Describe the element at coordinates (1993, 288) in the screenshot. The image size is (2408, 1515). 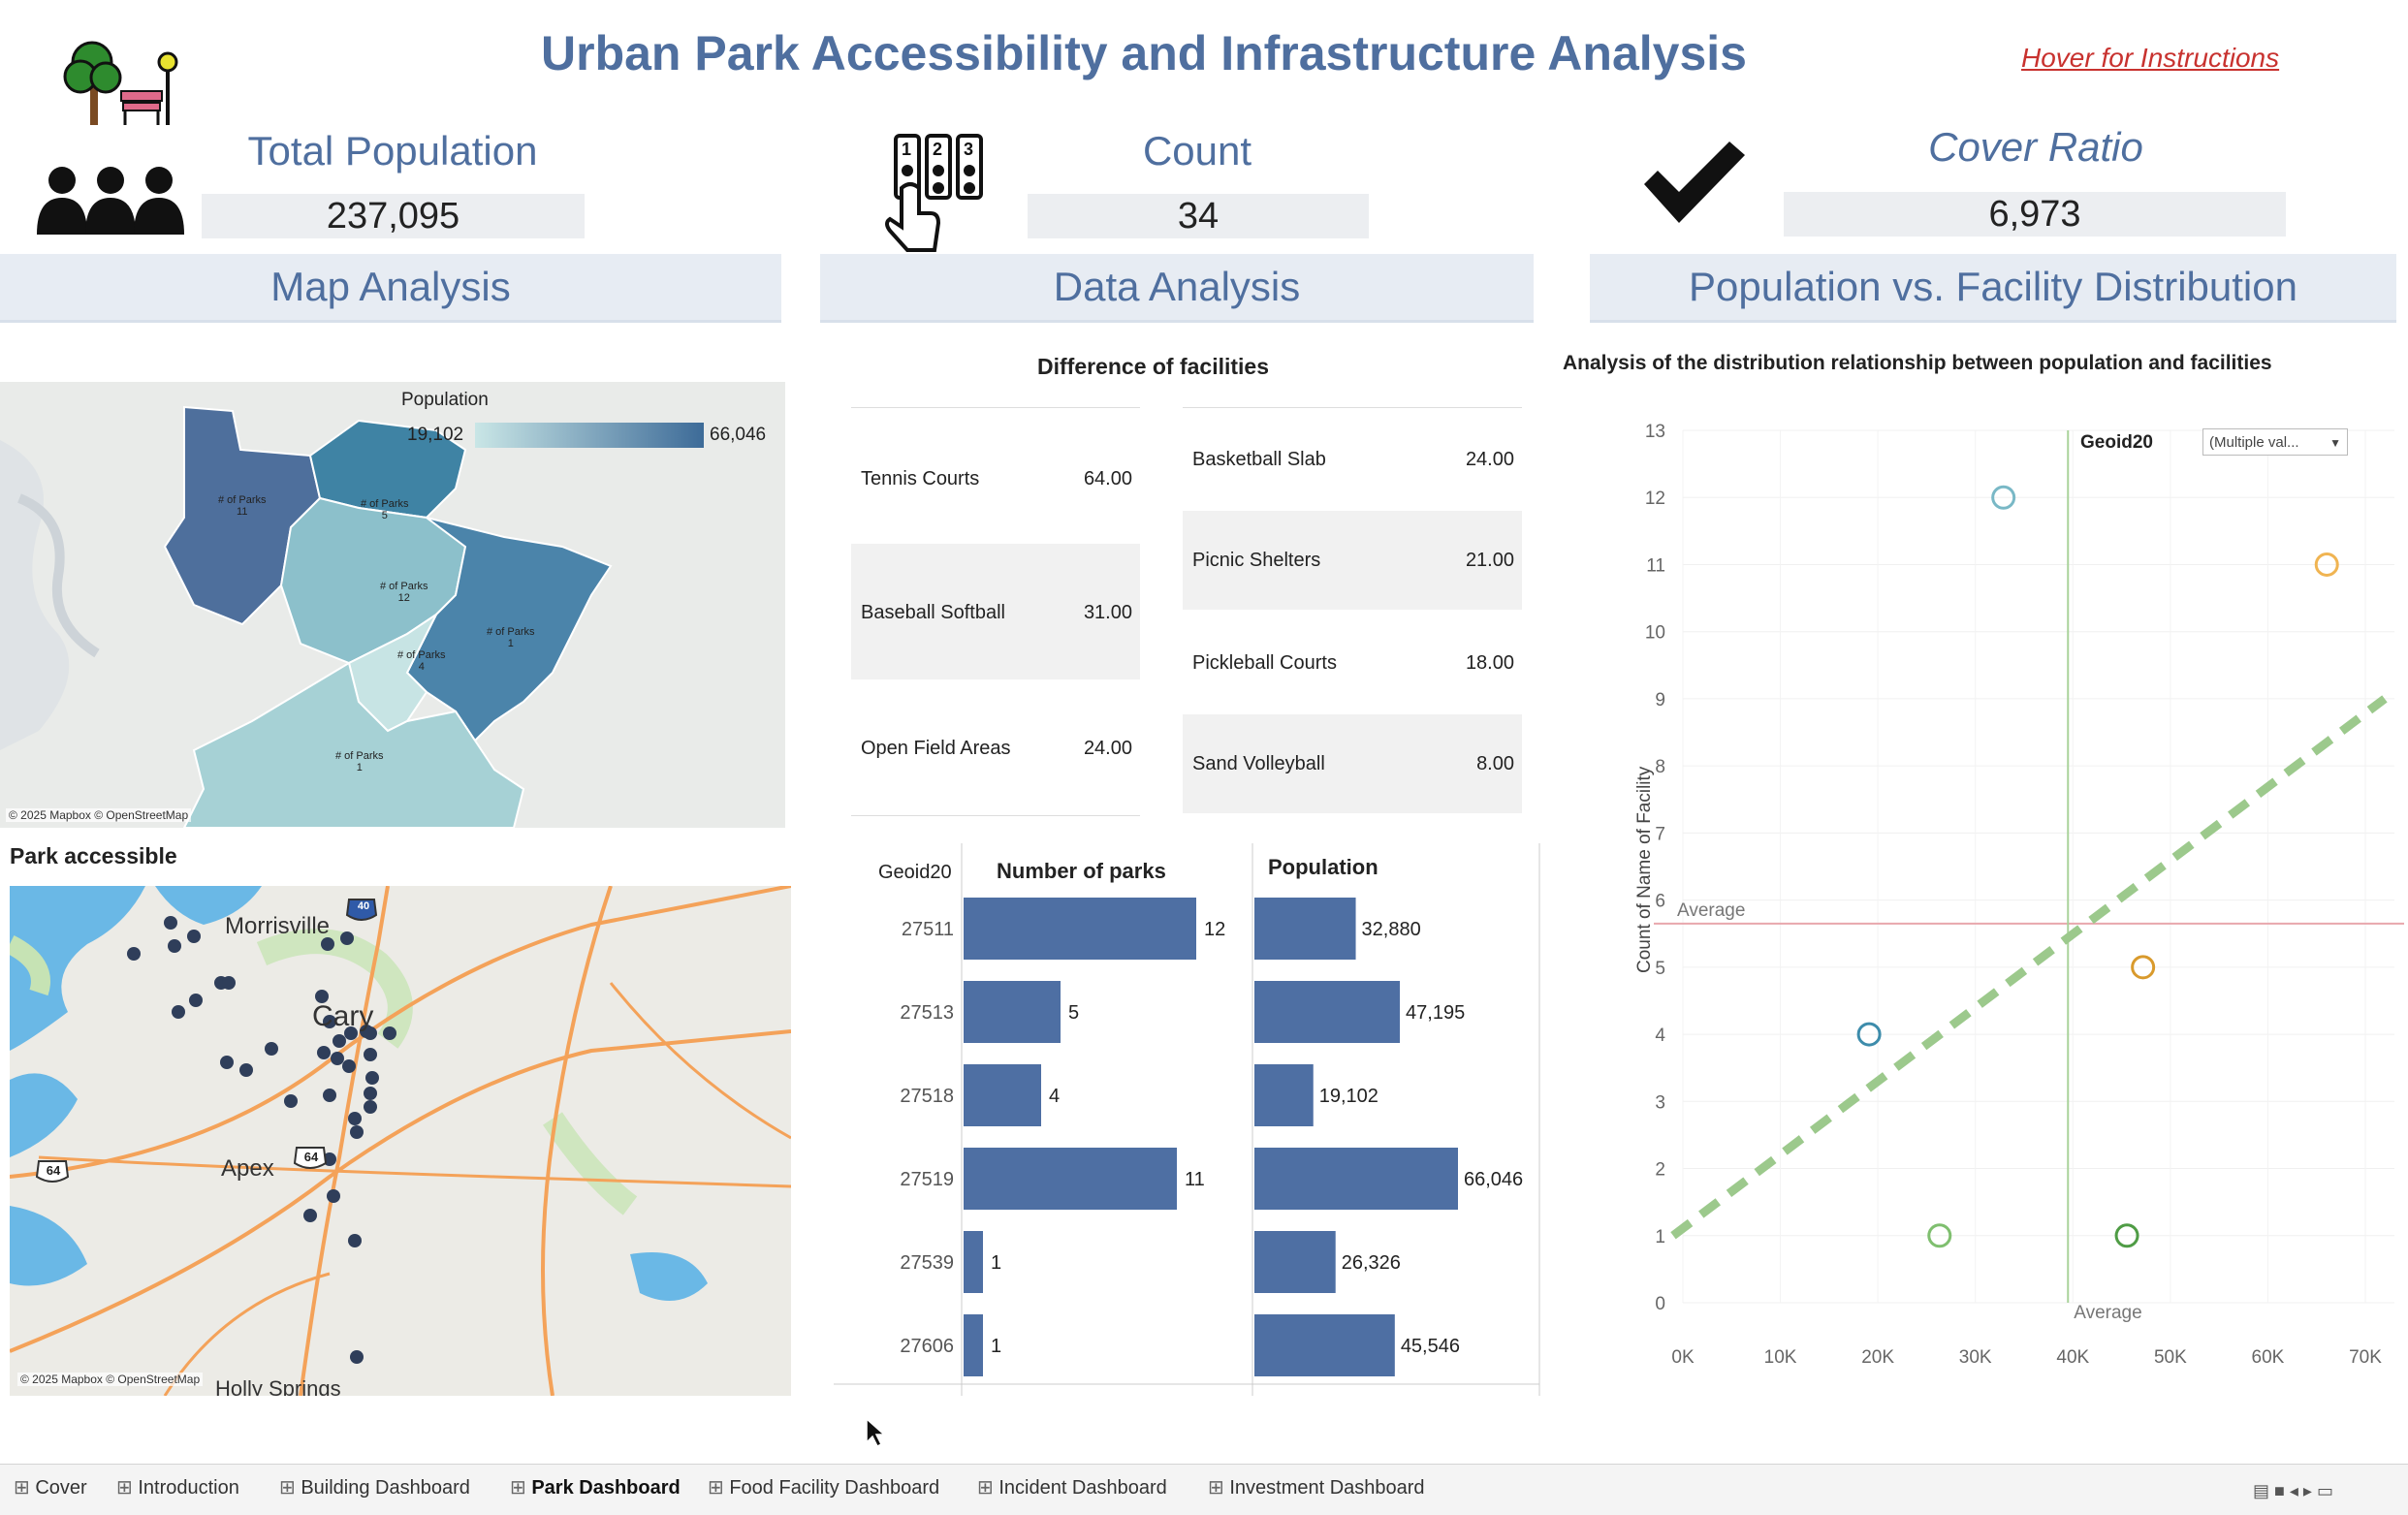
I see `distribution-header: Population vs. Facility Distribution` at that location.